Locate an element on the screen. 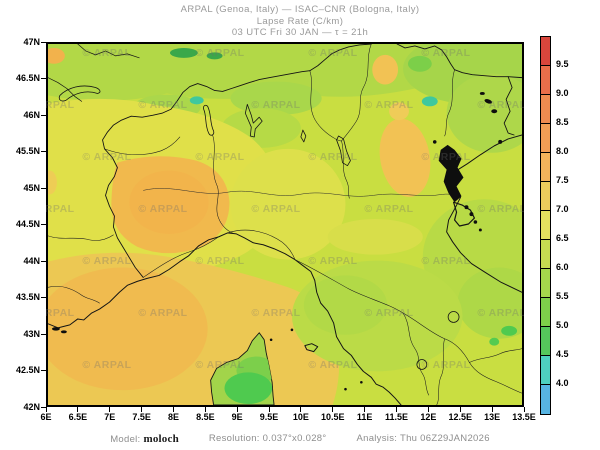 The width and height of the screenshot is (600, 450). colorbar-tick-label: 9.5 is located at coordinates (562, 64).